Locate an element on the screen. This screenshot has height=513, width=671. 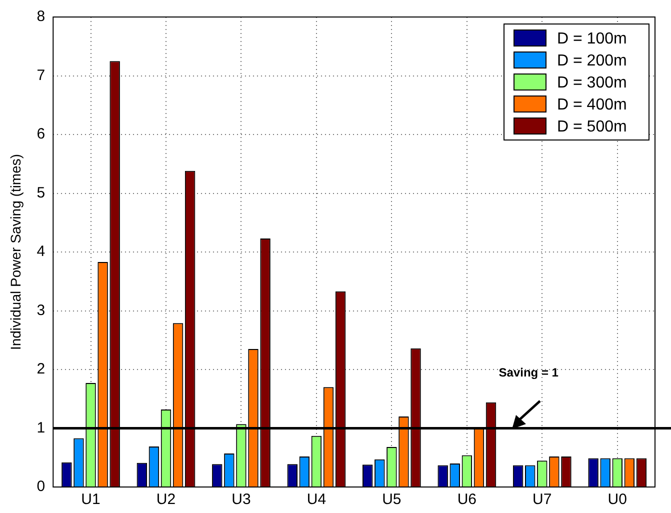
legend-label: D = 200m is located at coordinates (592, 61).